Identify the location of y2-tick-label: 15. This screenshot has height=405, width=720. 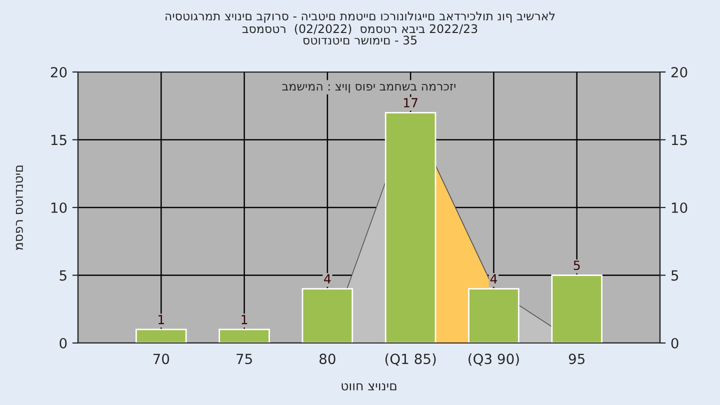
(679, 140).